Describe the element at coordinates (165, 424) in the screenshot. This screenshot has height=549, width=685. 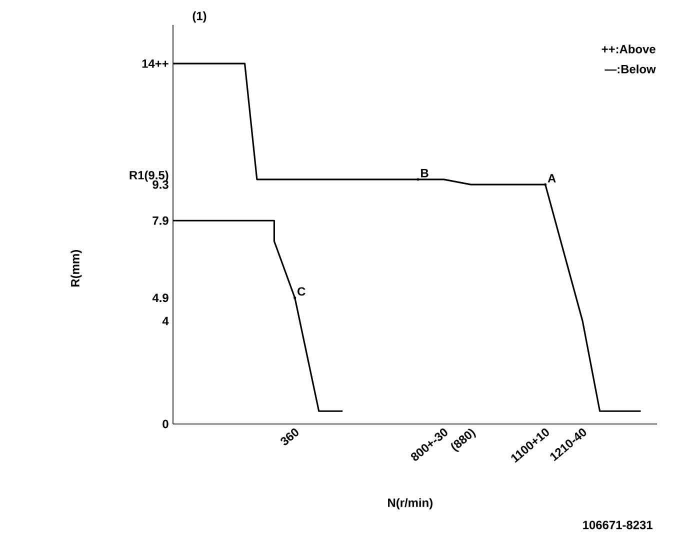
I see `y-tick-label: 0` at that location.